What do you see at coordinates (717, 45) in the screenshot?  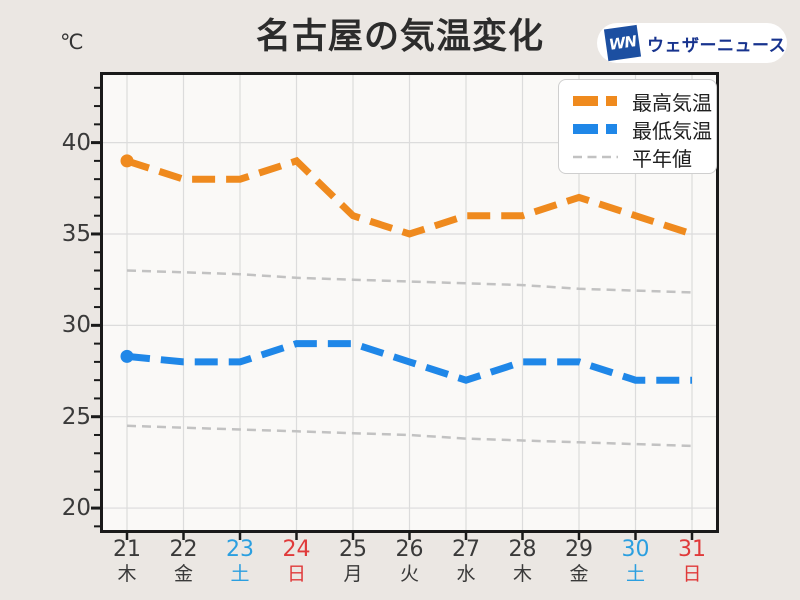 I see `logo-brand-text: ウェザーニュース` at bounding box center [717, 45].